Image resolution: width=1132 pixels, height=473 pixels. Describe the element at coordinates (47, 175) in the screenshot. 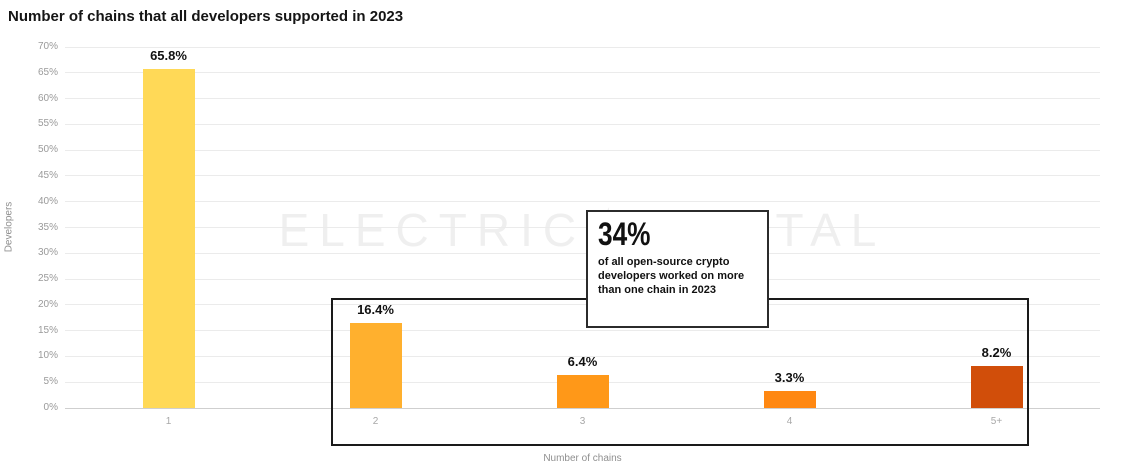

I see `y-tick-label: 45%` at that location.